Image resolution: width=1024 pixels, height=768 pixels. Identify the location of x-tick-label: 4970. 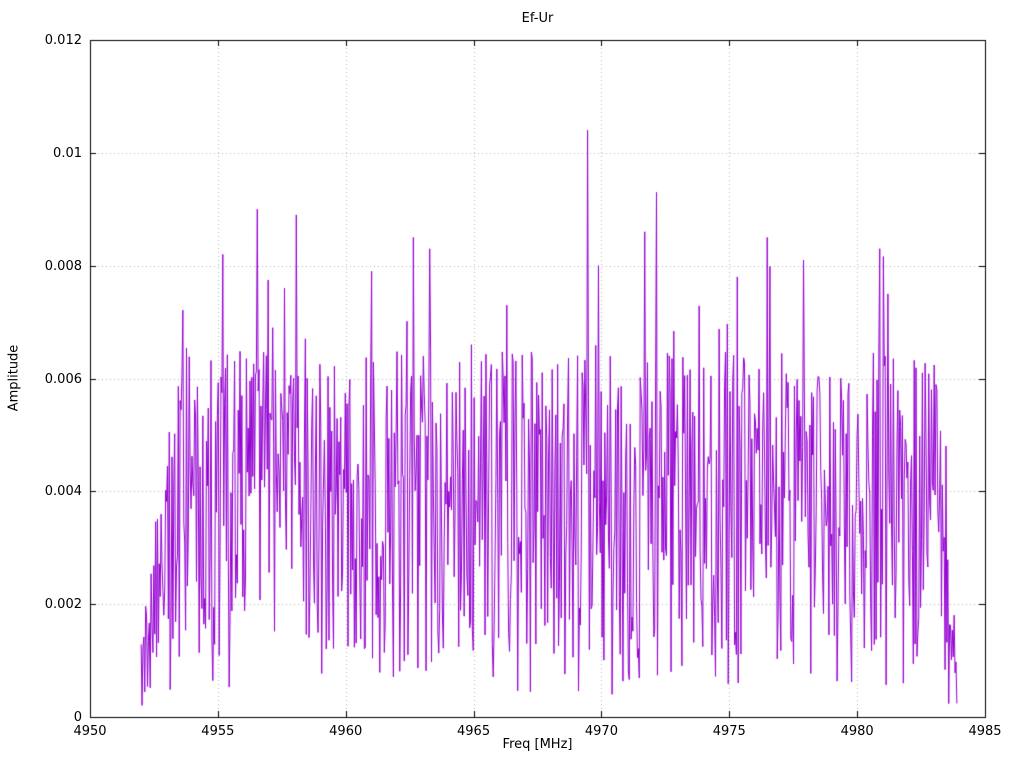
(601, 731).